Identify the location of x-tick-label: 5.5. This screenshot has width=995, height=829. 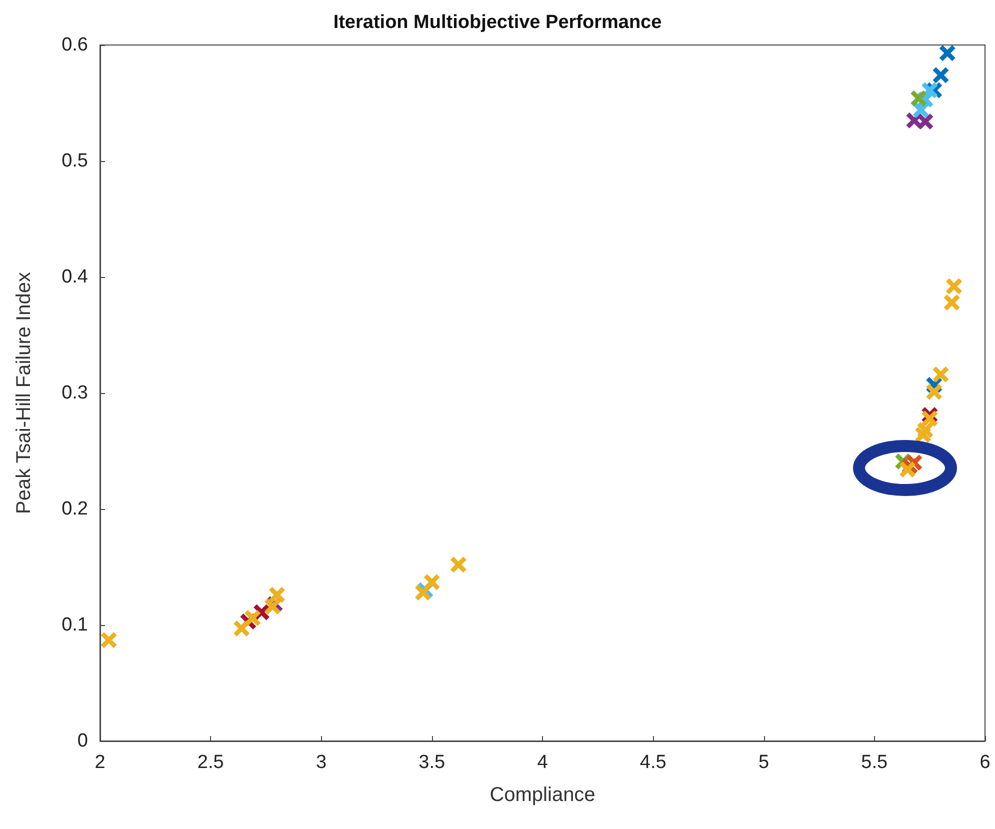
(874, 762).